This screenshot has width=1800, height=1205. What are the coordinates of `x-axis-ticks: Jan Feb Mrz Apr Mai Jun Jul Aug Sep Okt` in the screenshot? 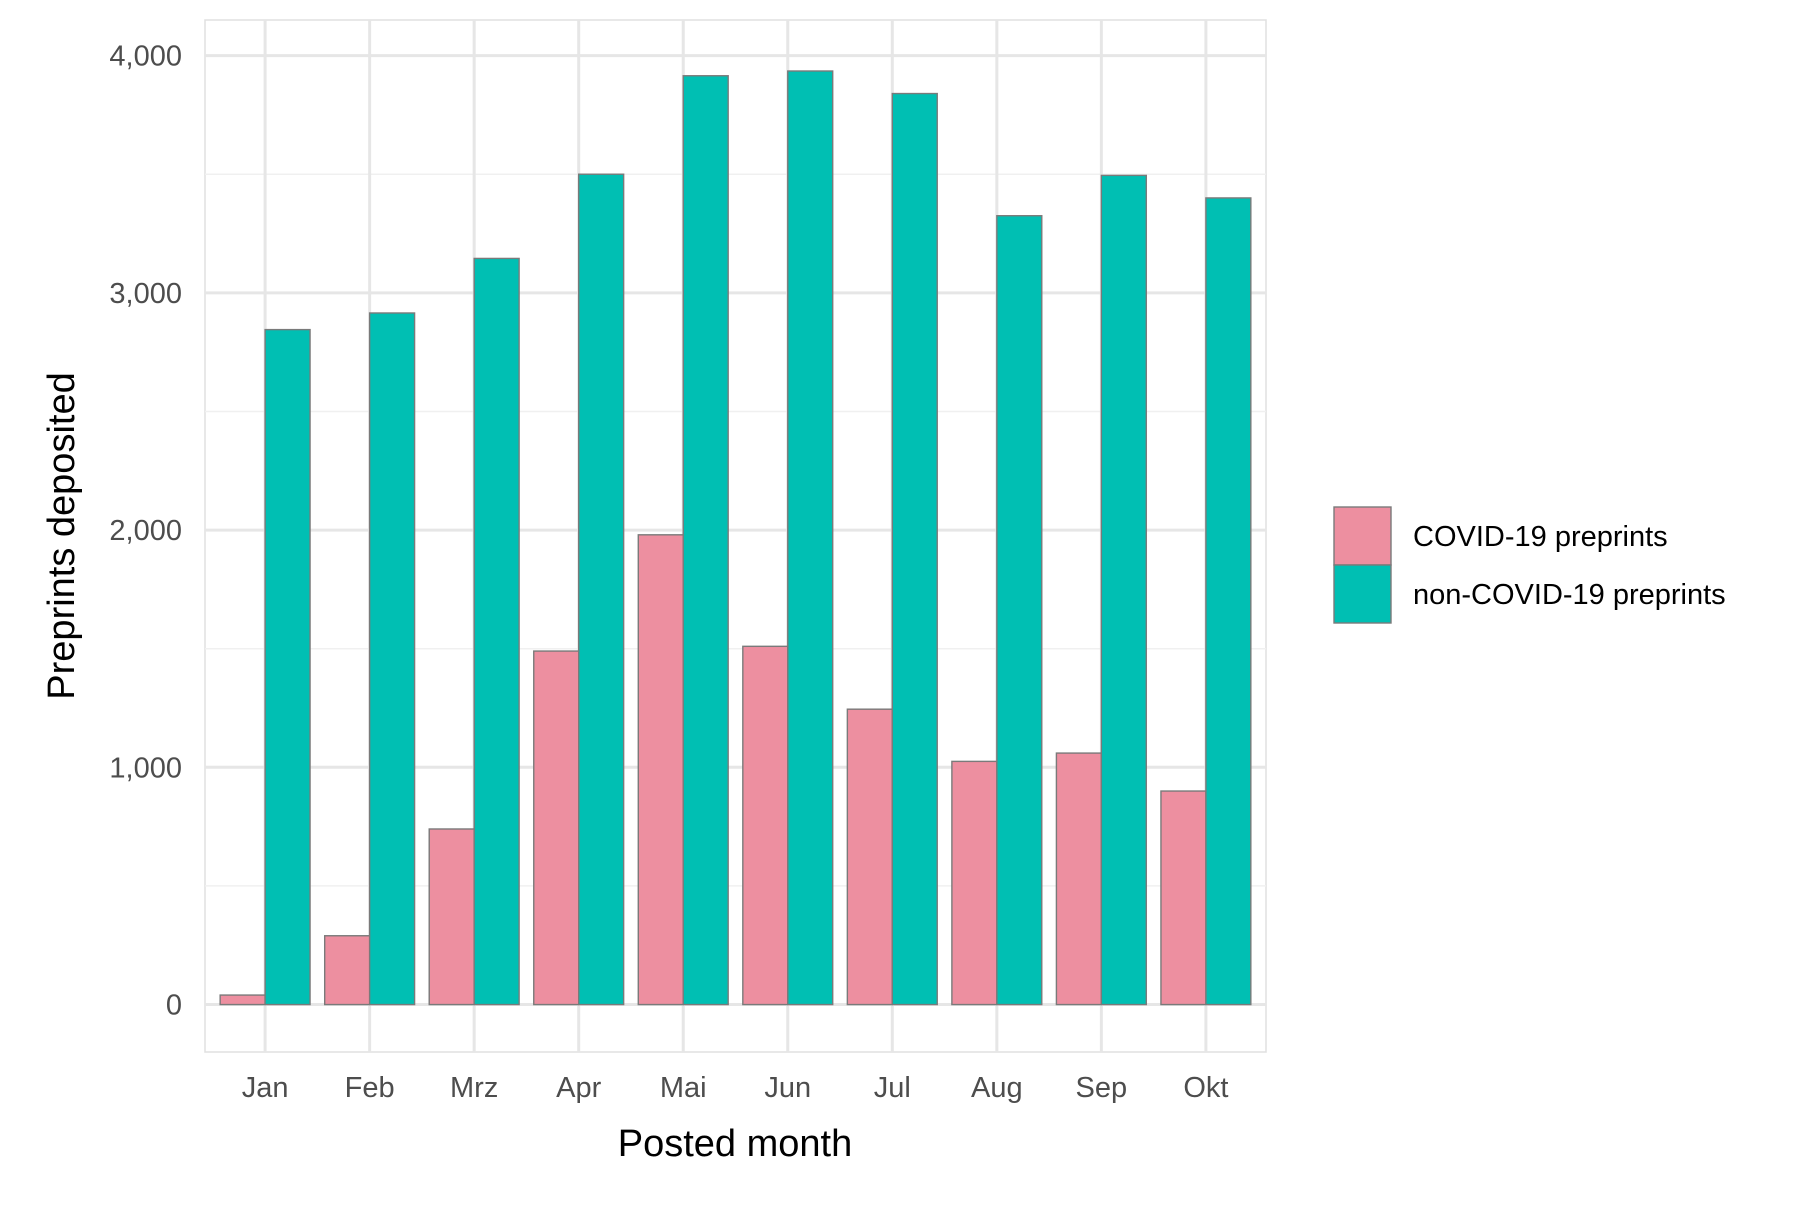 It's located at (735, 1088).